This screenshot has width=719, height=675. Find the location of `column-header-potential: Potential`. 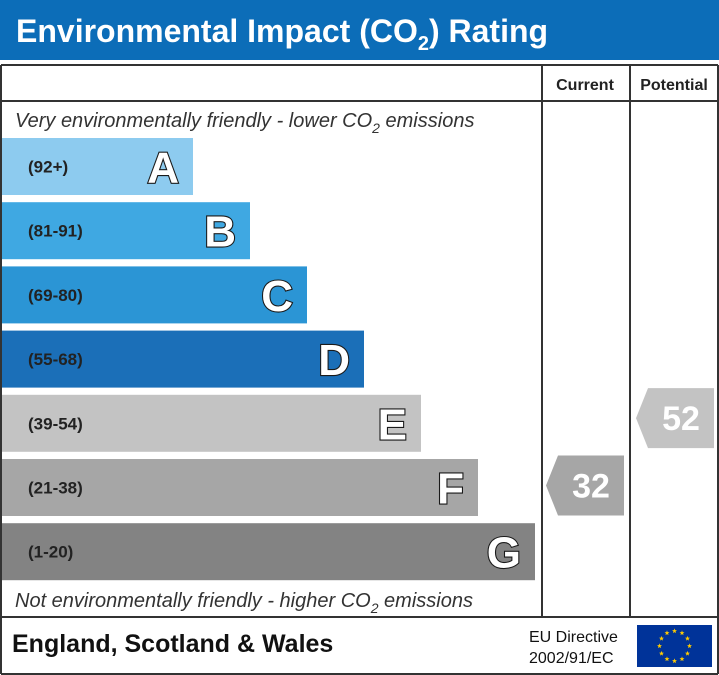

column-header-potential: Potential is located at coordinates (674, 85).